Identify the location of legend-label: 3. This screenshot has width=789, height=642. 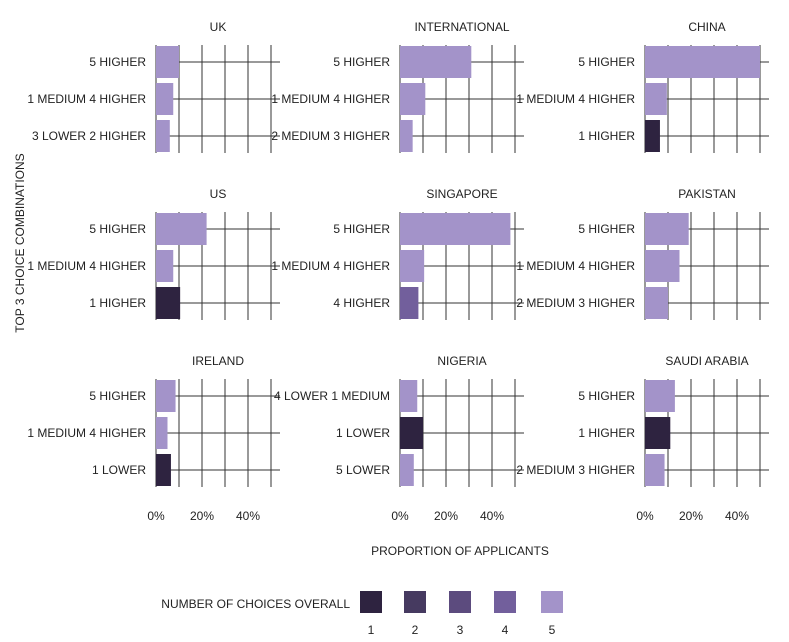
(460, 630).